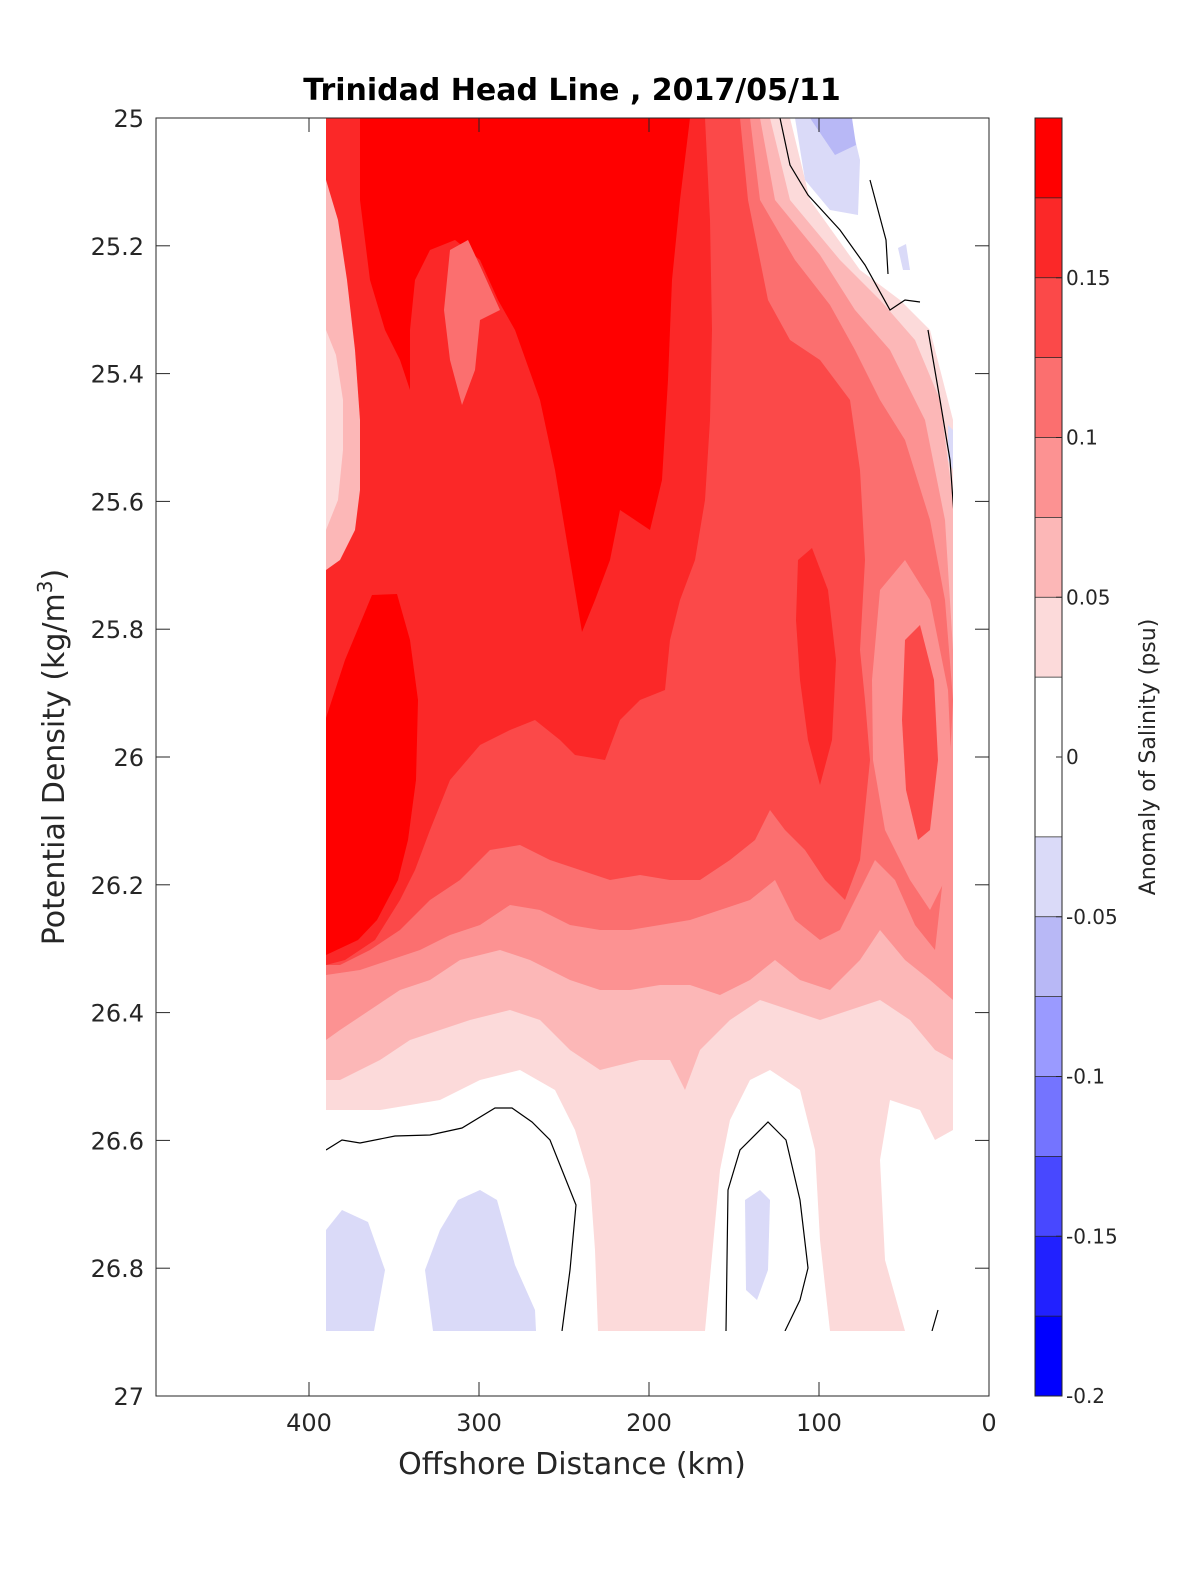 This screenshot has width=1200, height=1575. I want to click on colorbar-tick-label: -0.1, so click(1085, 1077).